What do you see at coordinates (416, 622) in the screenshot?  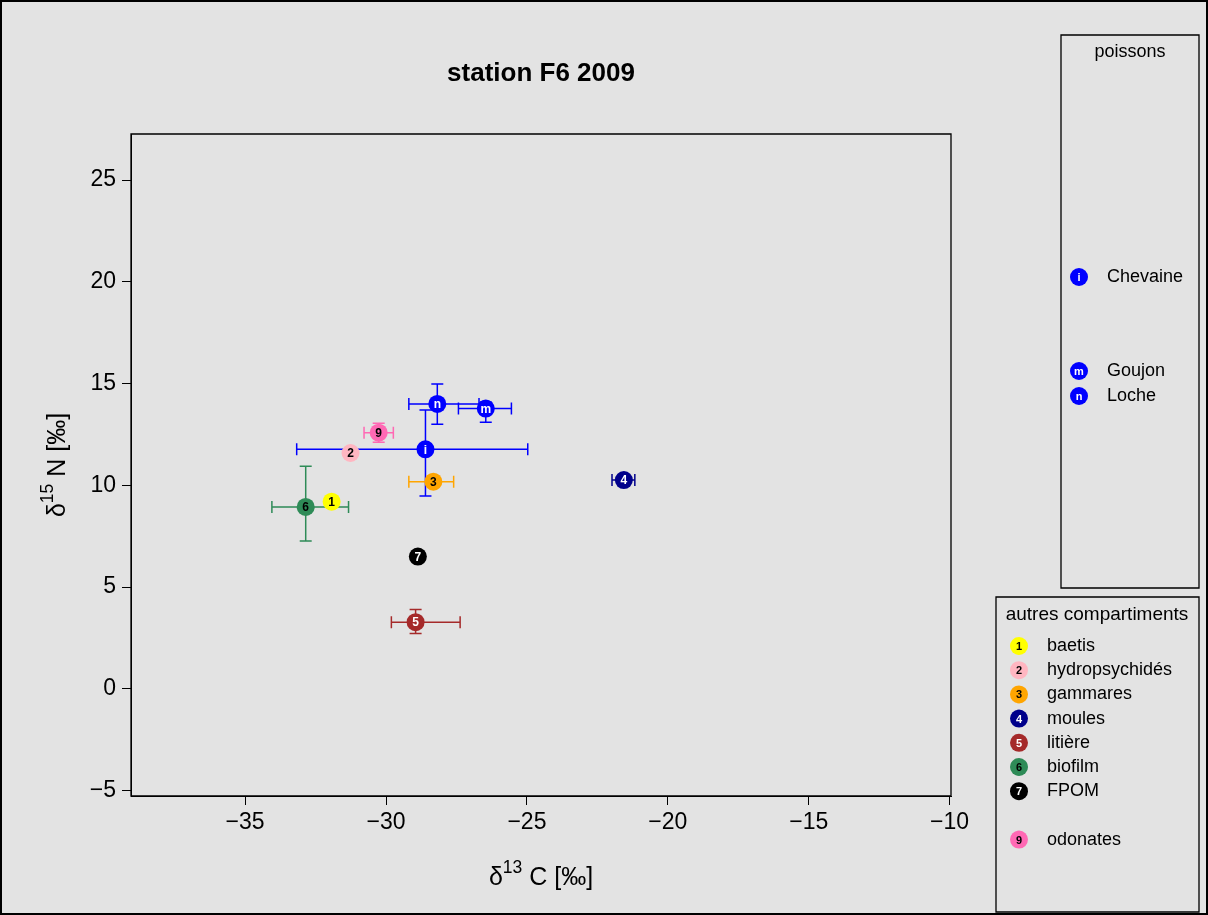 I see `annotation: 5` at bounding box center [416, 622].